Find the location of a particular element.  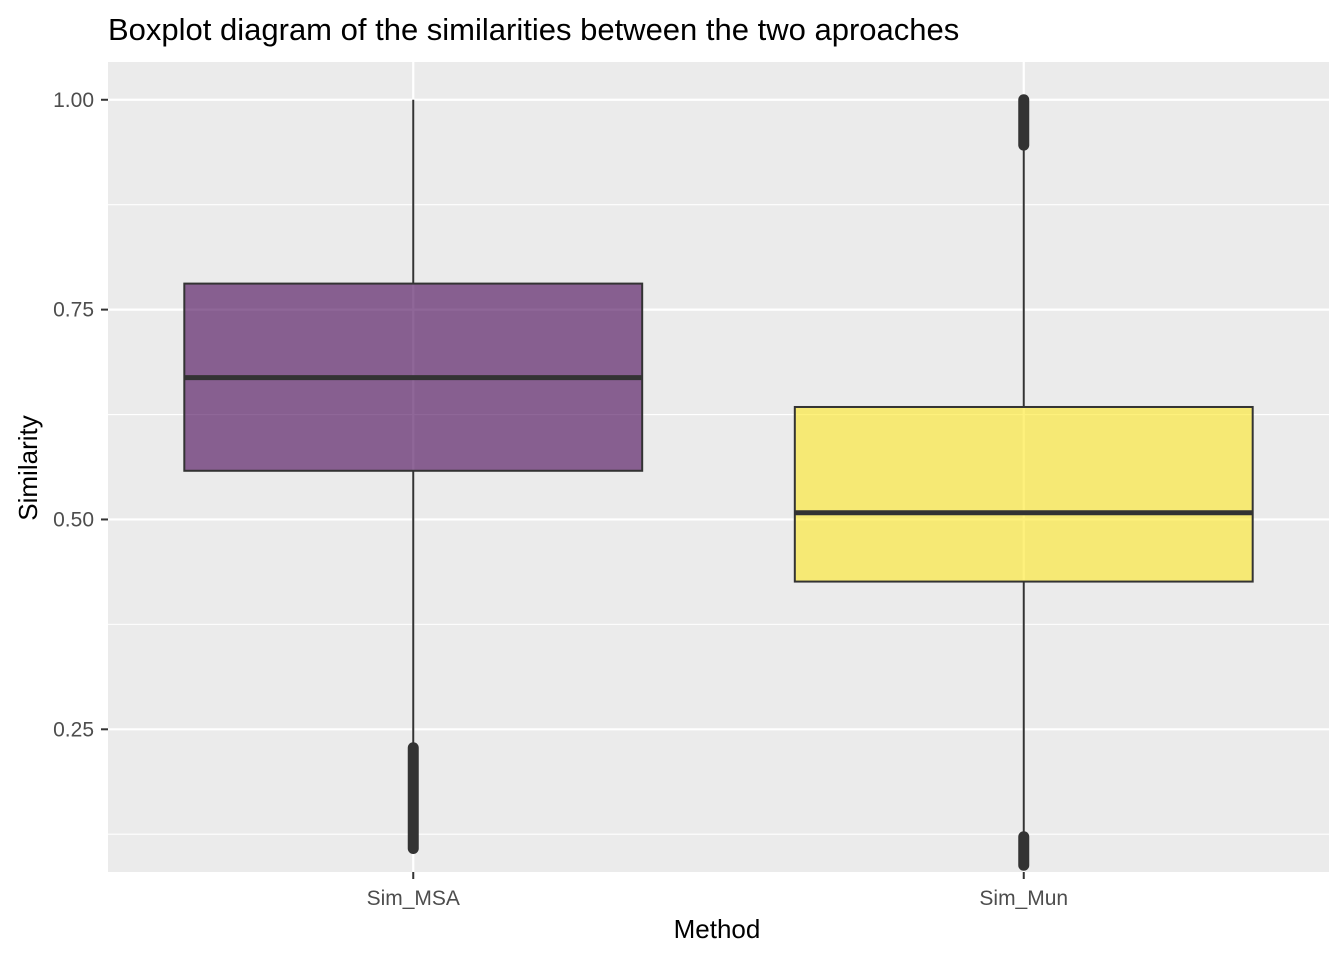

y-tick-label: 0.25 is located at coordinates (73, 729).